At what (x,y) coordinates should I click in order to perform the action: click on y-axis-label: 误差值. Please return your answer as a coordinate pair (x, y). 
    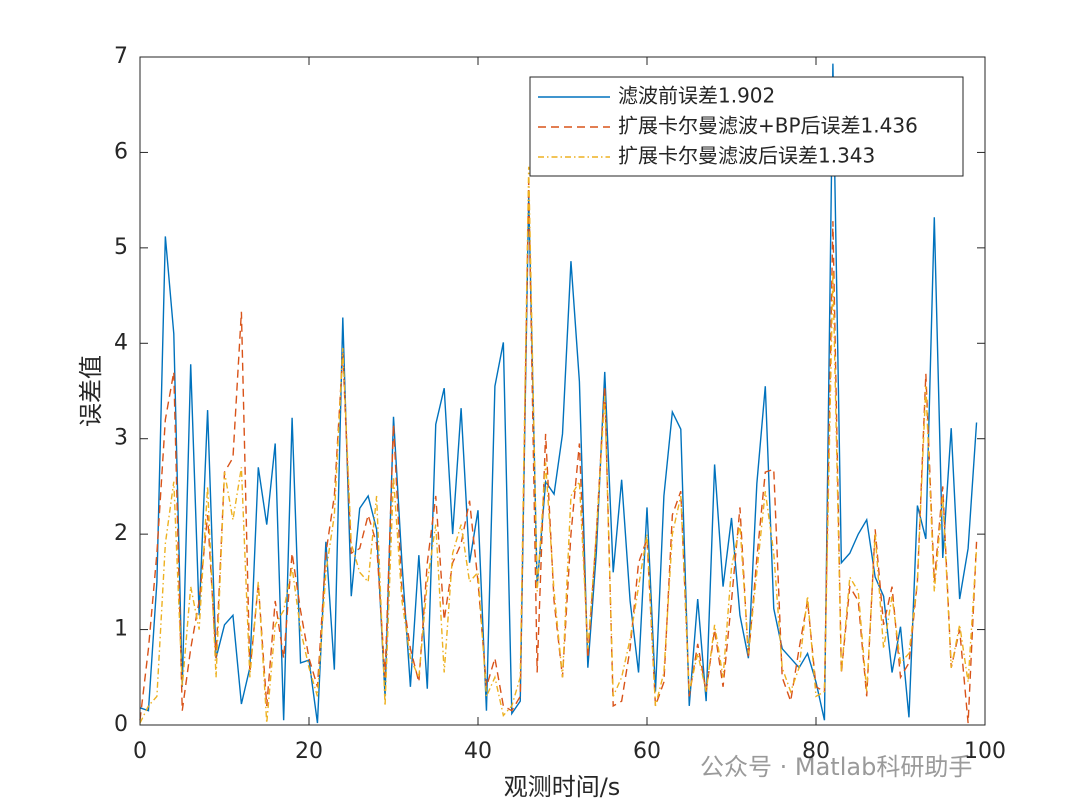
    Looking at the image, I should click on (91, 391).